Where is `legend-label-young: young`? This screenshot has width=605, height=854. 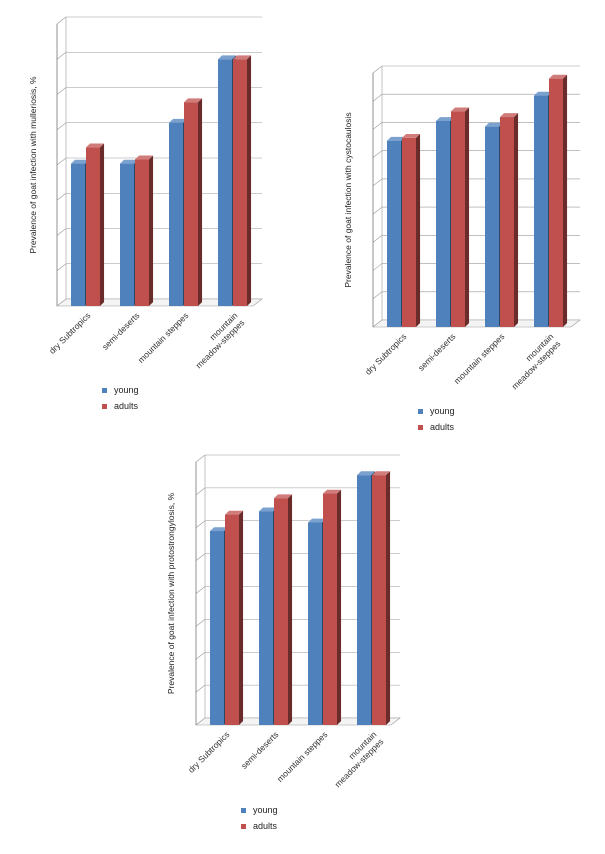
legend-label-young: young is located at coordinates (442, 411).